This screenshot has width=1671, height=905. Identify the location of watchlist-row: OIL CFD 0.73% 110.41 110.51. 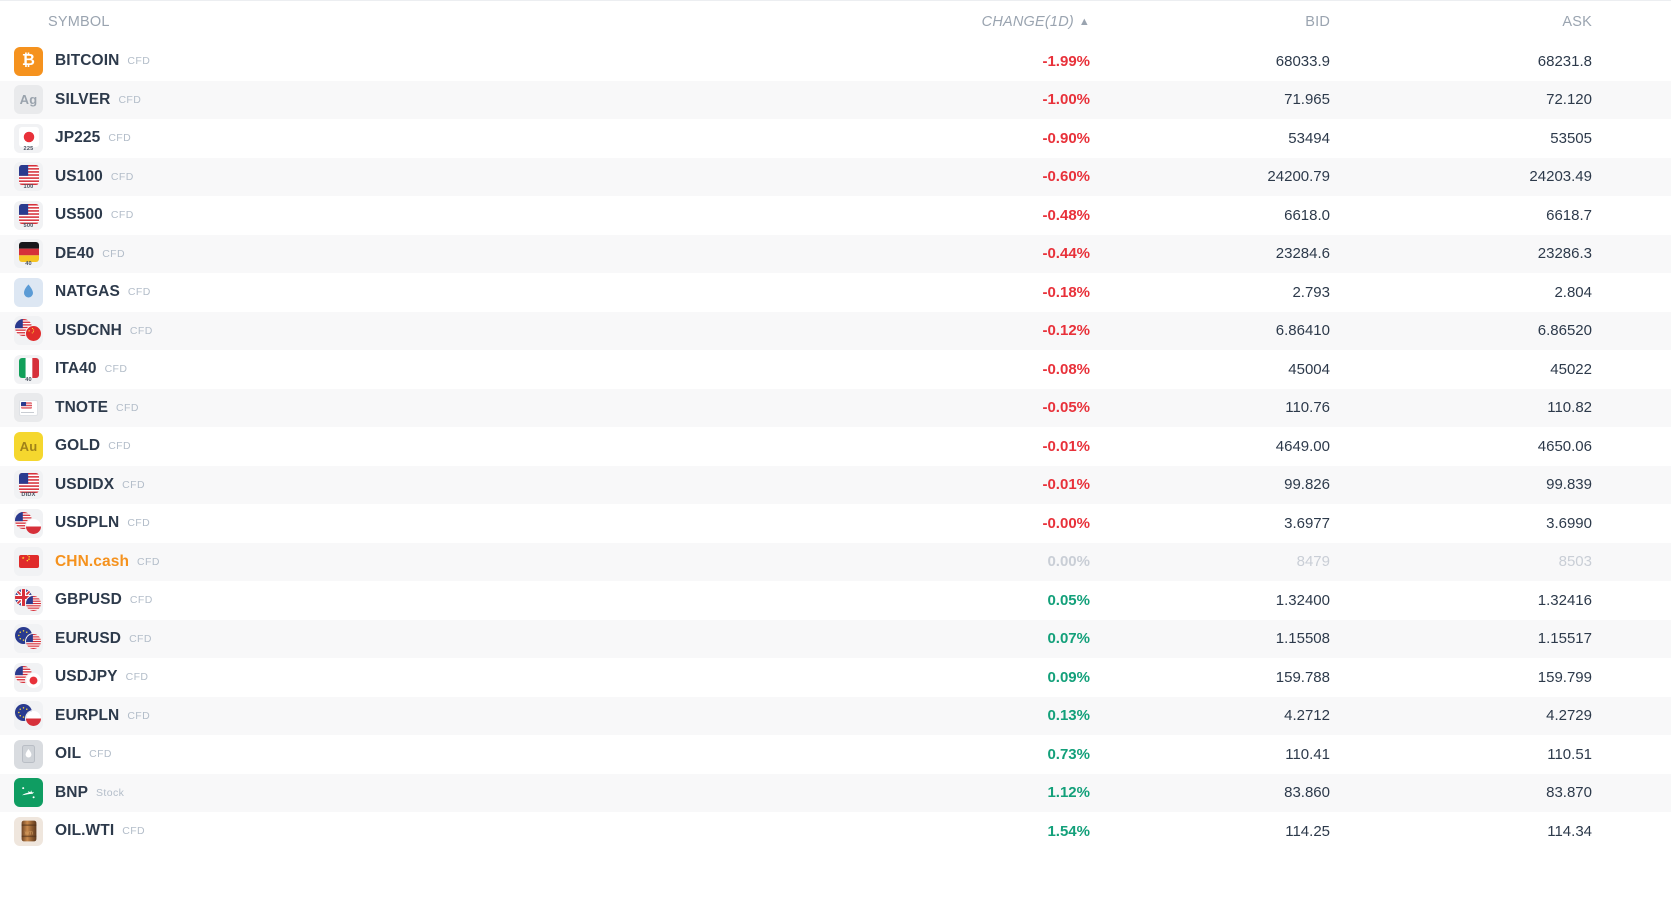
(835, 754).